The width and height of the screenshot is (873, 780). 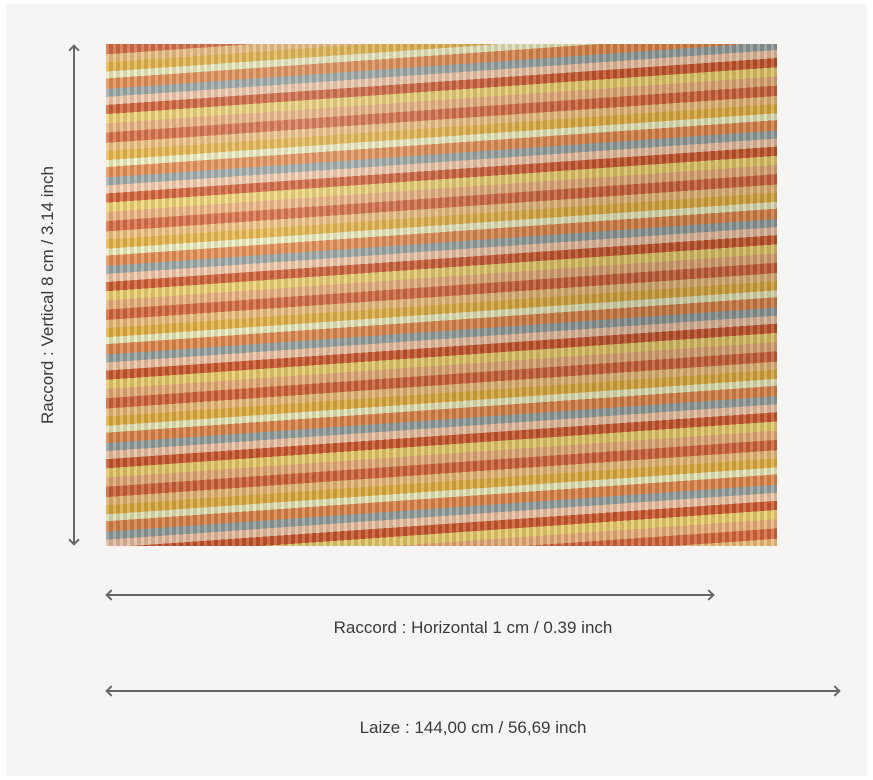 I want to click on vertical-repeat-label: Raccord : Vertical 8 cm / 3.14 inch, so click(x=47, y=295).